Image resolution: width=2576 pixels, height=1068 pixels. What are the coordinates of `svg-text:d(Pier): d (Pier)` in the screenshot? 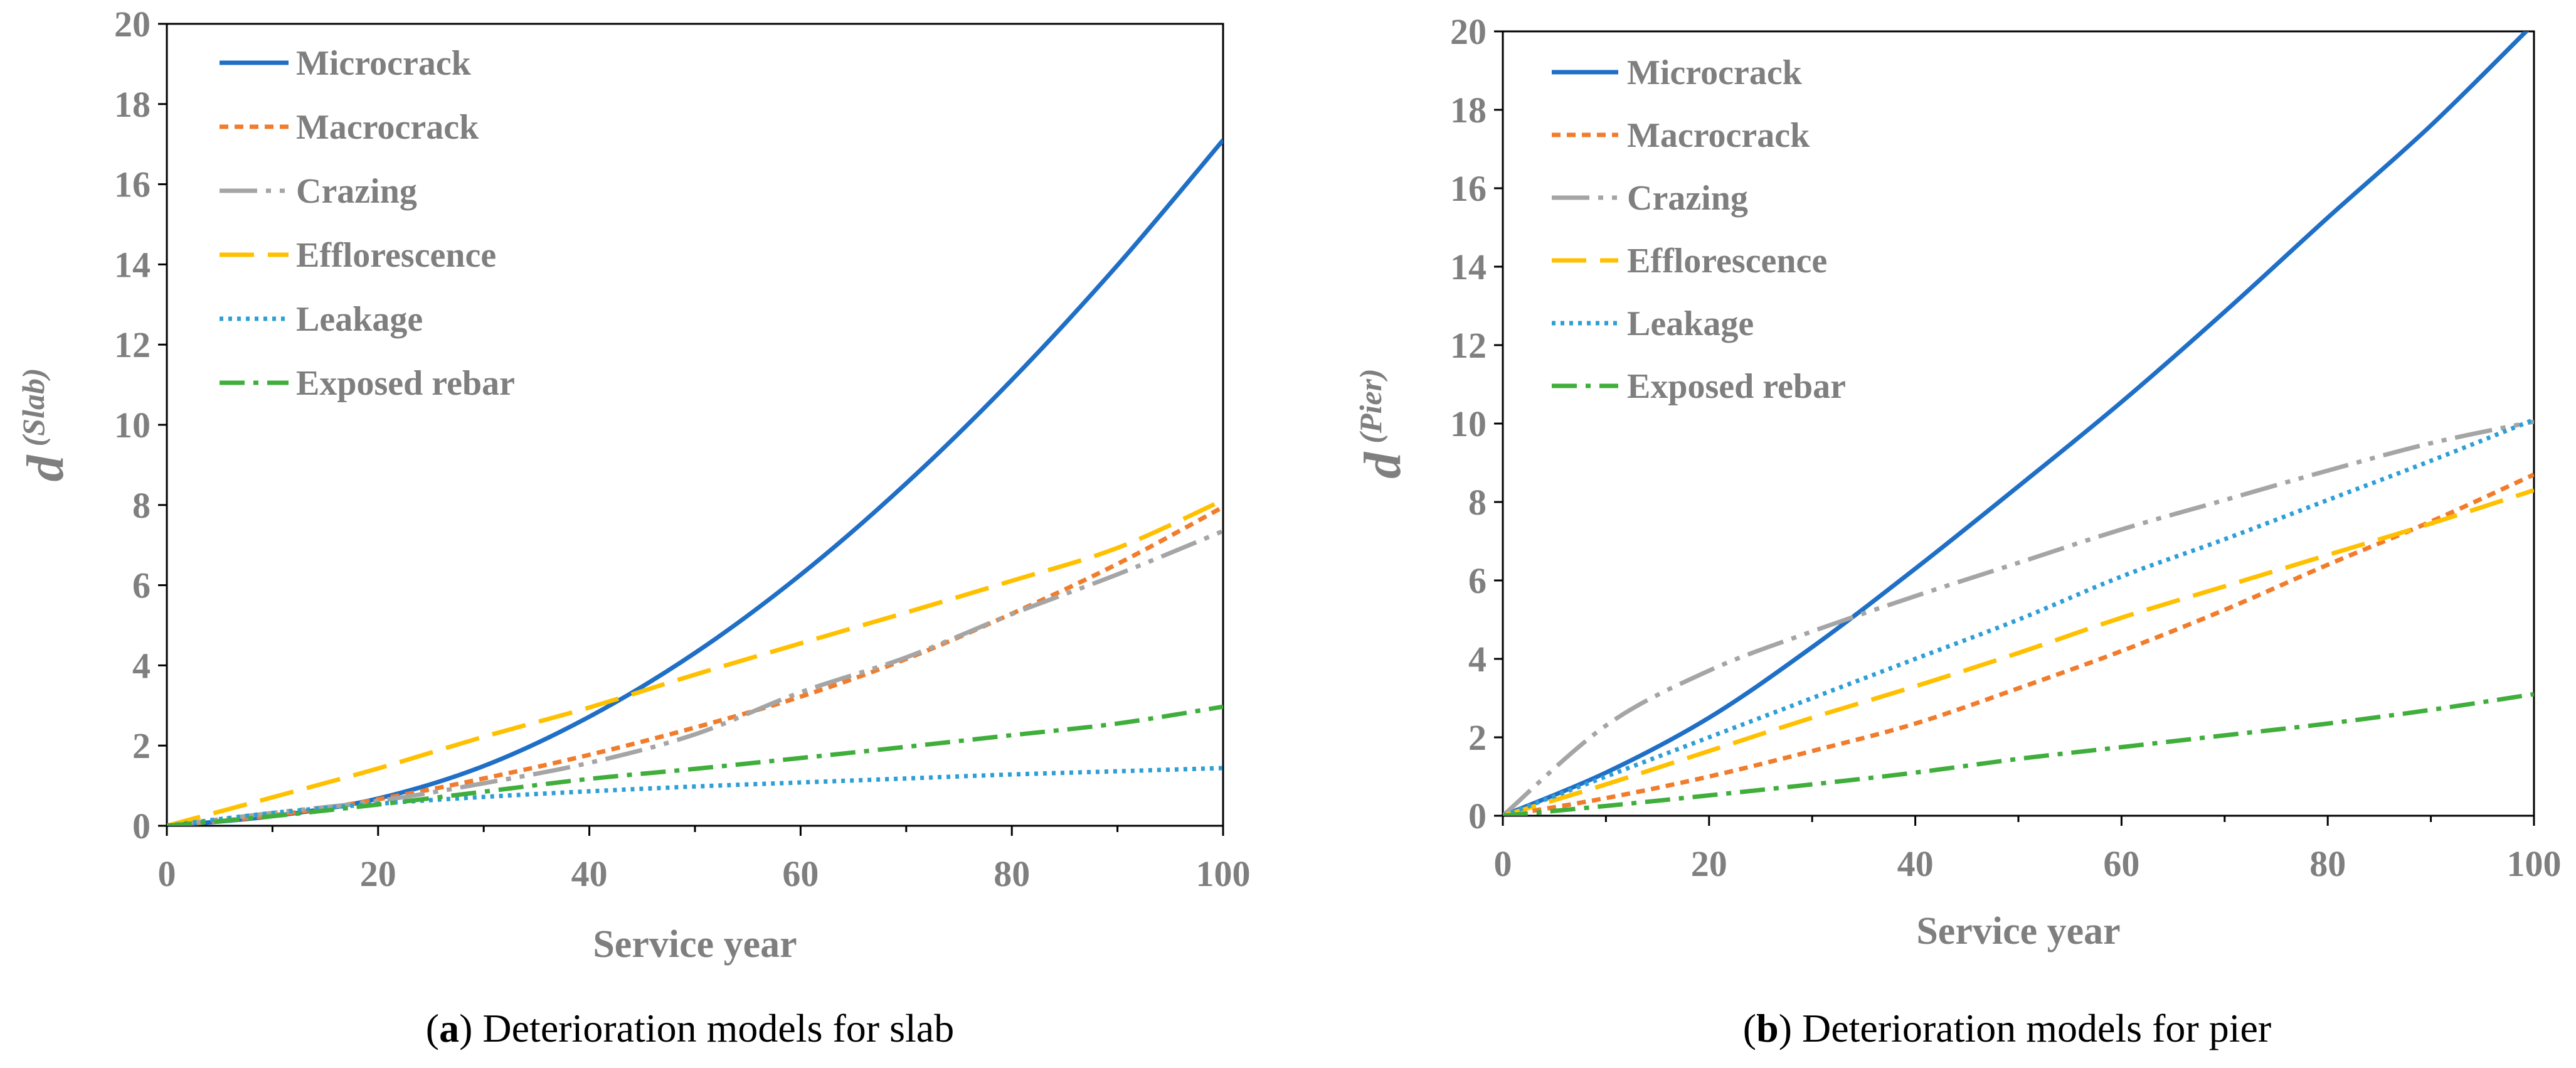 It's located at (1382, 423).